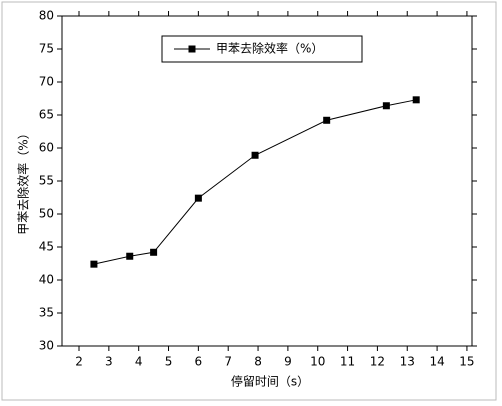  I want to click on y-tick-label: 60, so click(46, 148).